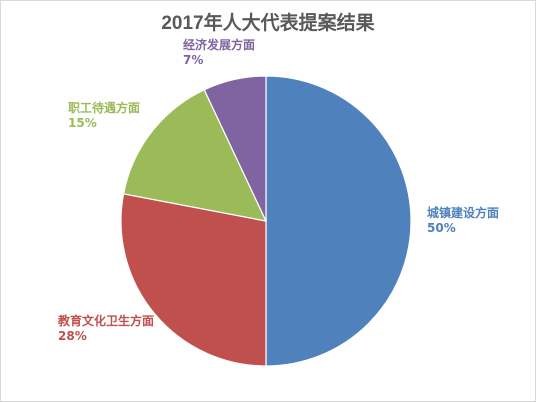  What do you see at coordinates (193, 280) in the screenshot?
I see `slice-education-culture-health` at bounding box center [193, 280].